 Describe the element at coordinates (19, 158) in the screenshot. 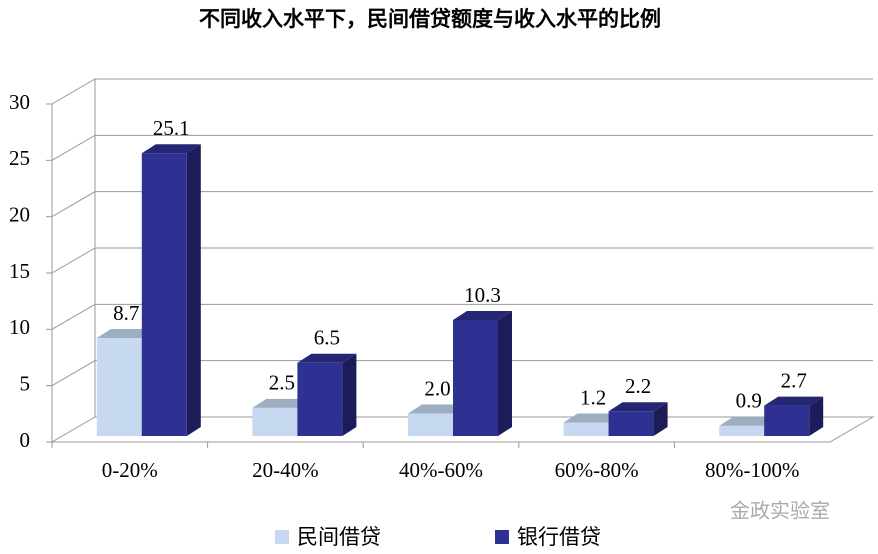

I see `y-tick-label: 25` at that location.